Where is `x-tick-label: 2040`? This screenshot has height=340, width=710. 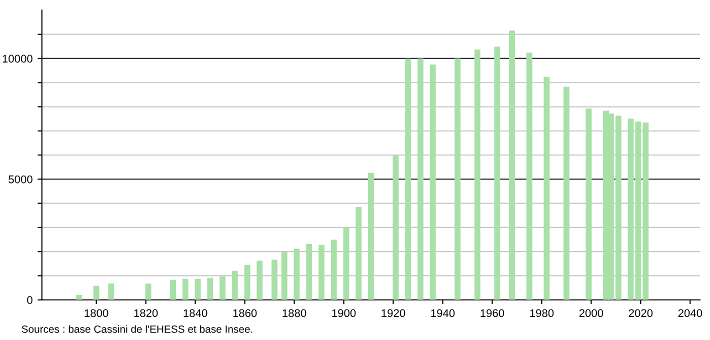 x-tick-label: 2040 is located at coordinates (690, 313).